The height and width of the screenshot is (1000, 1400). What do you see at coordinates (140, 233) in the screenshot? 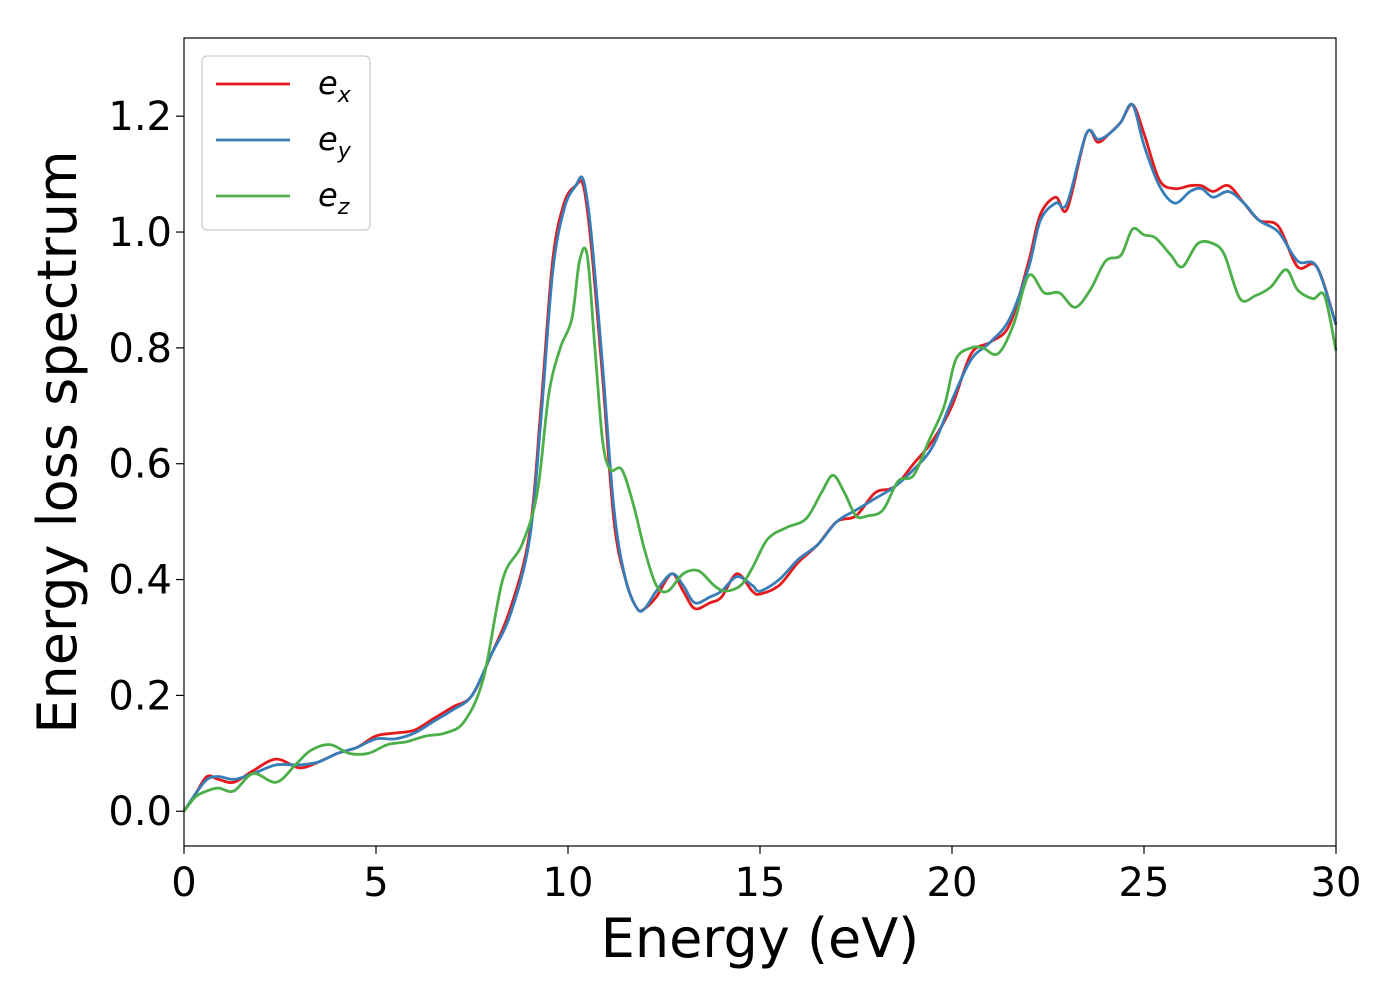
I see `y-tick-label: 1.0` at bounding box center [140, 233].